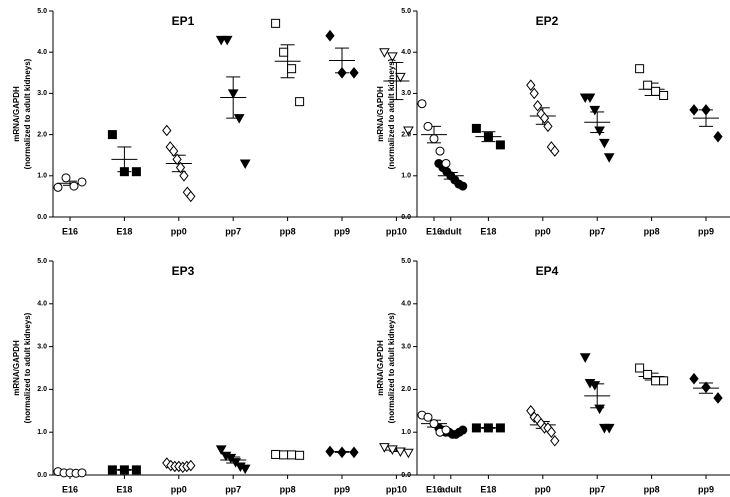 This screenshot has width=730, height=497. I want to click on x-tick-label: E18, so click(488, 489).